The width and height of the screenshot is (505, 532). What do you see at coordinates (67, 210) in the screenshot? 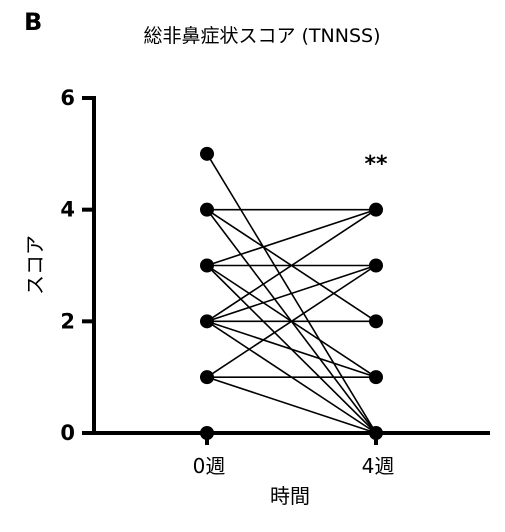
I see `y-tick-label-4: 4` at bounding box center [67, 210].